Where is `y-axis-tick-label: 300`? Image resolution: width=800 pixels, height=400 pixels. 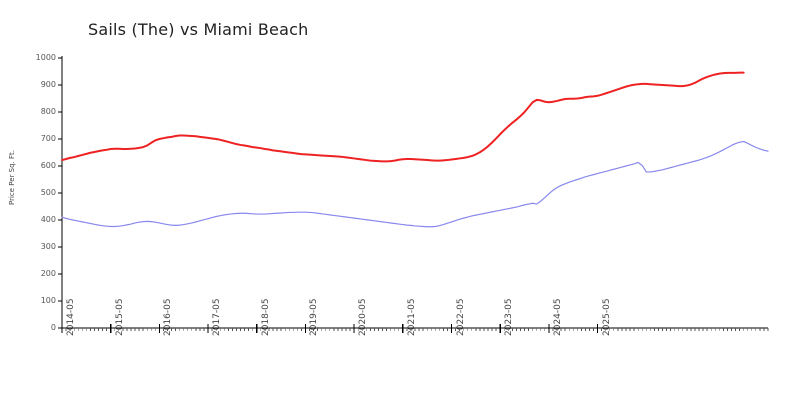
y-axis-tick-label: 300 is located at coordinates (48, 246).